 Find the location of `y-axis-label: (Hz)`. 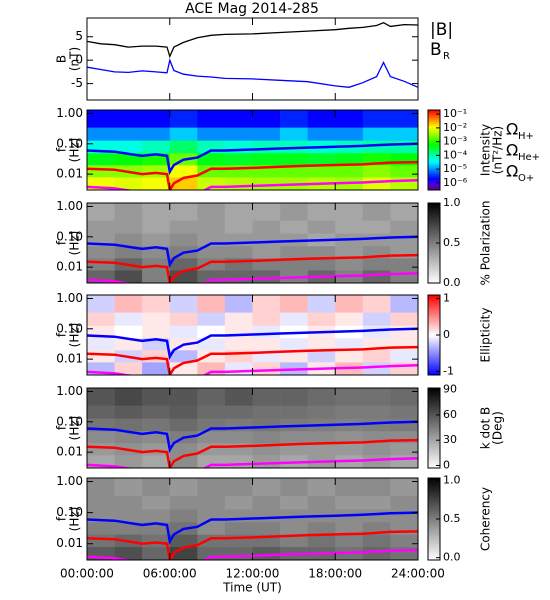

y-axis-label: (Hz) is located at coordinates (75, 519).